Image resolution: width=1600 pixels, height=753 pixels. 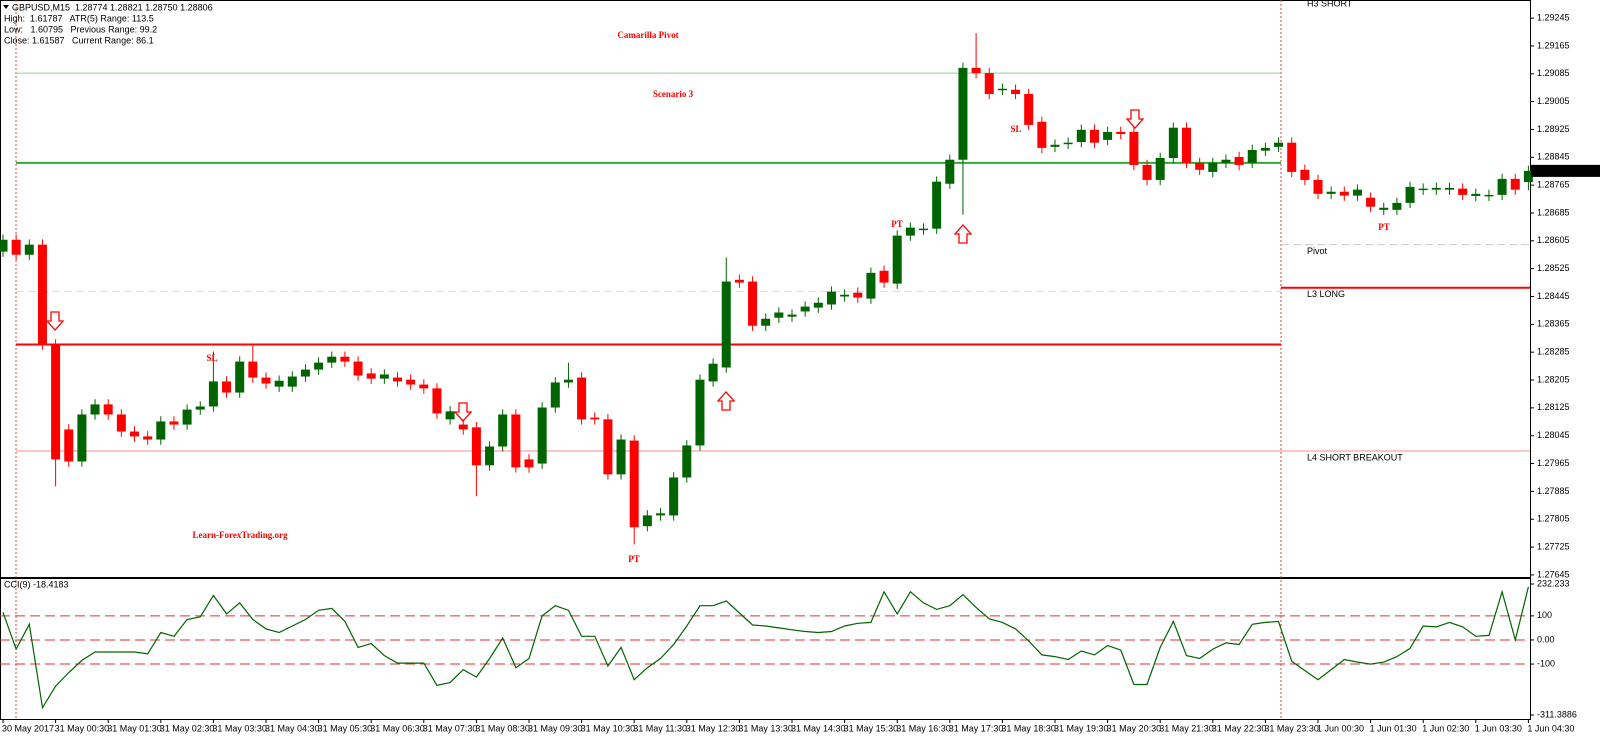 What do you see at coordinates (555, 728) in the screenshot?
I see `x-tick-label: 31 May 09:30` at bounding box center [555, 728].